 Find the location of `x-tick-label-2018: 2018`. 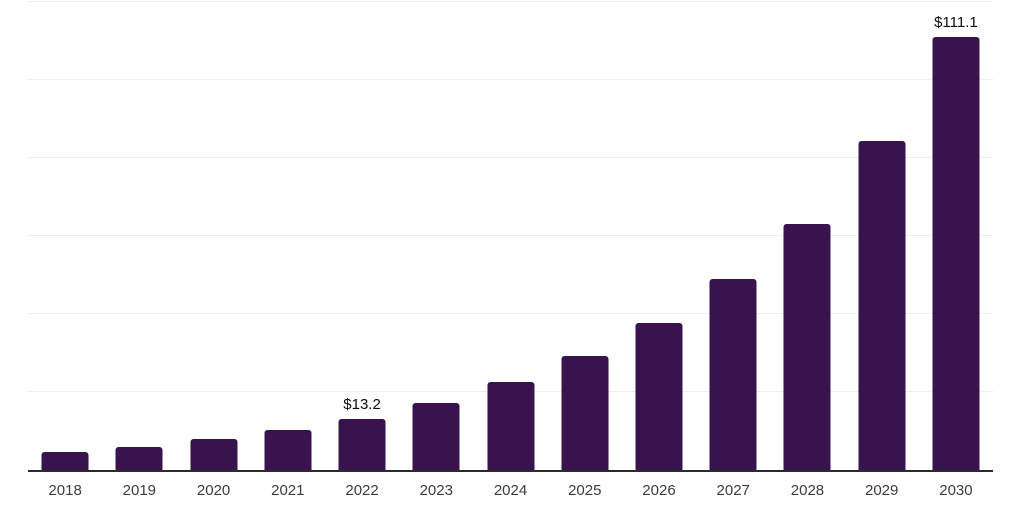

x-tick-label-2018: 2018 is located at coordinates (65, 490).